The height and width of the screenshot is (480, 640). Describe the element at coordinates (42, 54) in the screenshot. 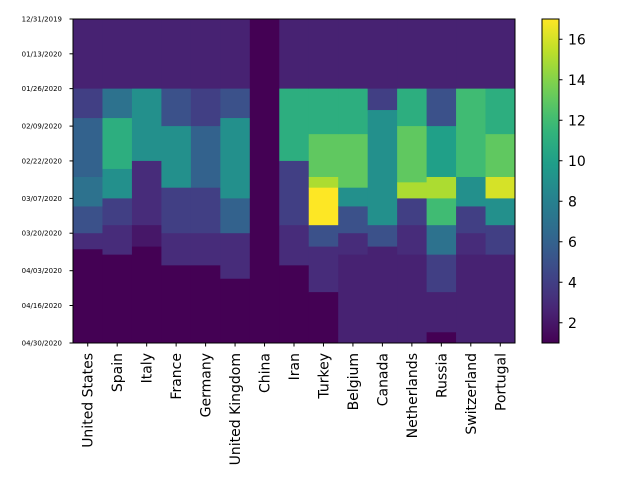

I see `y-tick-label: 01/13/2020` at that location.